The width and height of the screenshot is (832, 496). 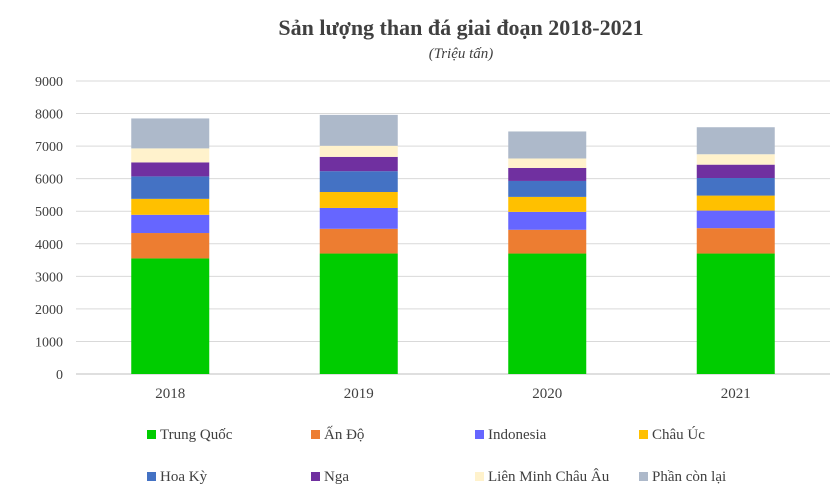 What do you see at coordinates (678, 434) in the screenshot?
I see `legend-label: Châu Úc` at bounding box center [678, 434].